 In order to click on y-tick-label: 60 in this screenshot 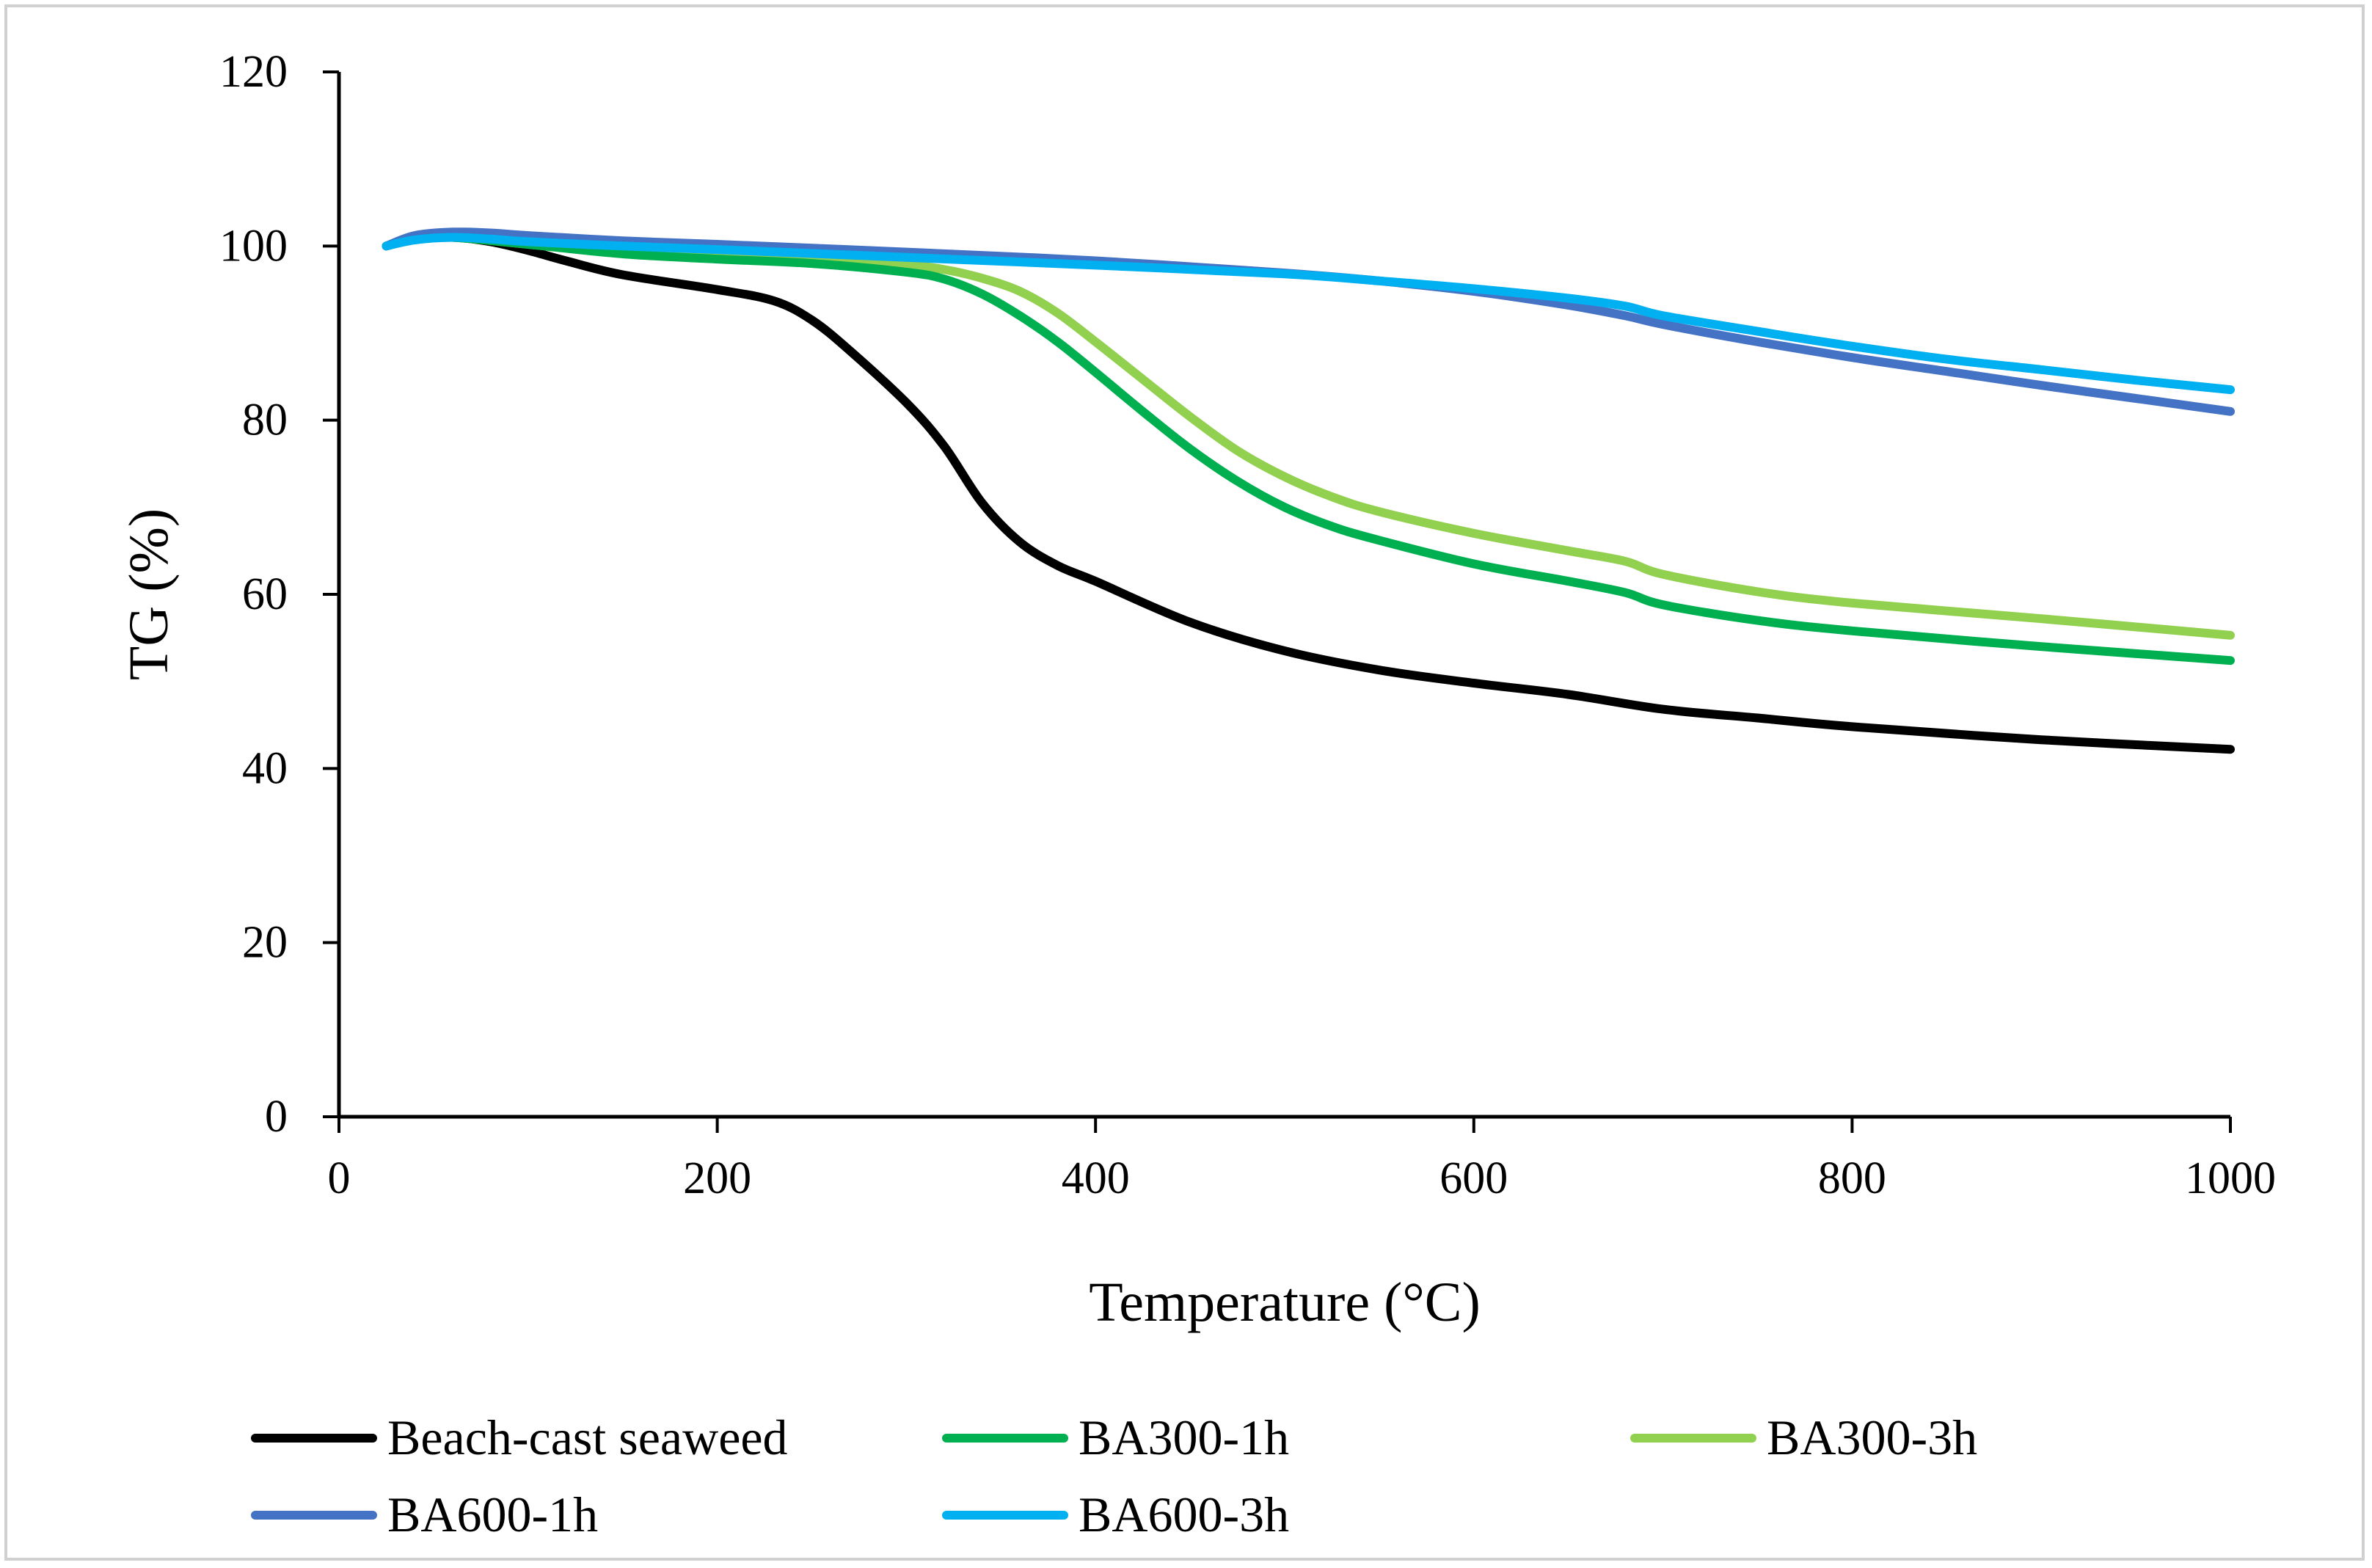, I will do `click(265, 594)`.